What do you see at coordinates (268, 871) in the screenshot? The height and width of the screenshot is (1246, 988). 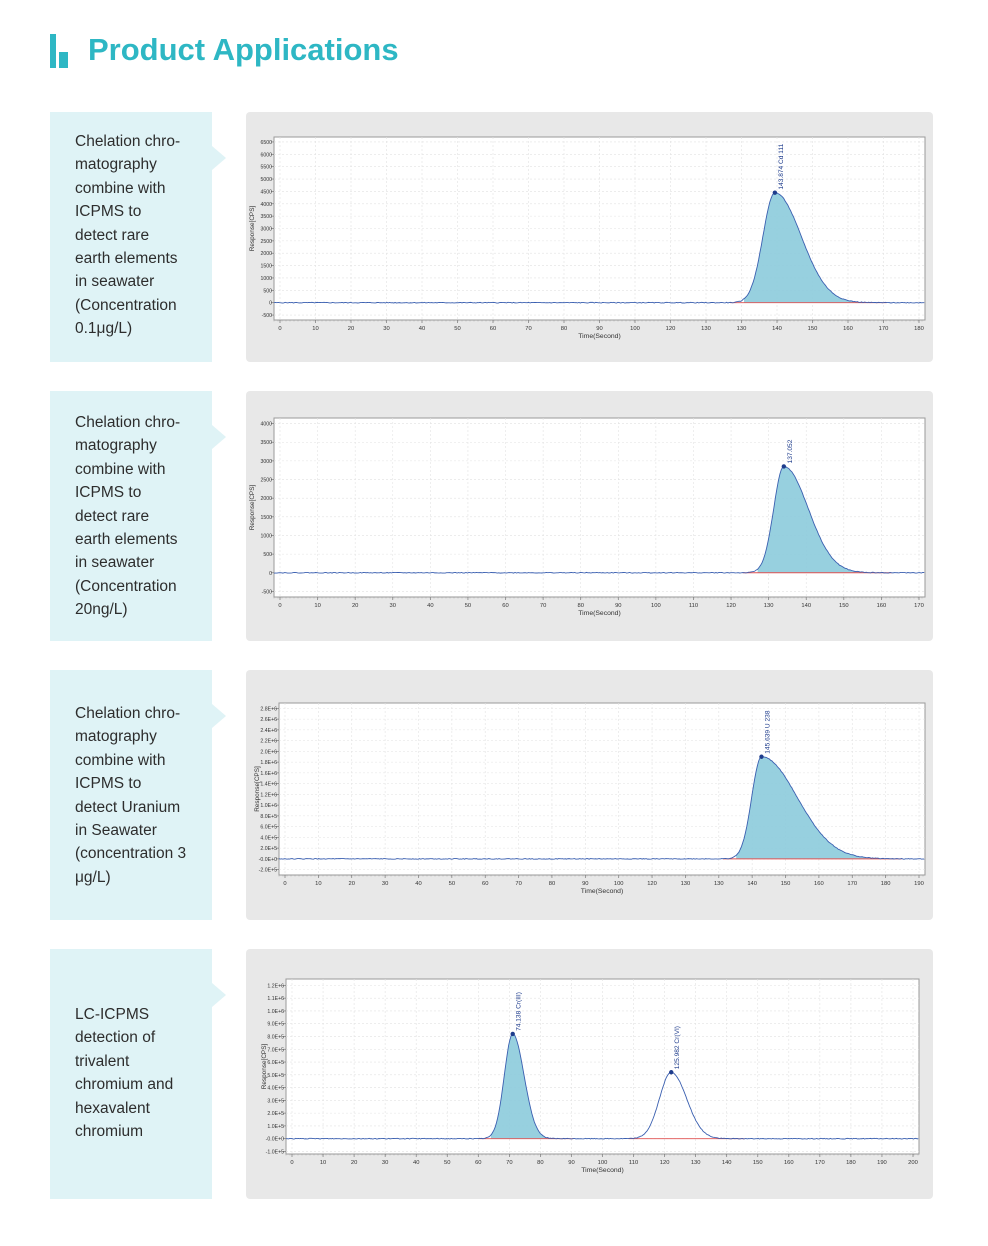 I see `y-tick-label: -2.0E+5` at bounding box center [268, 871].